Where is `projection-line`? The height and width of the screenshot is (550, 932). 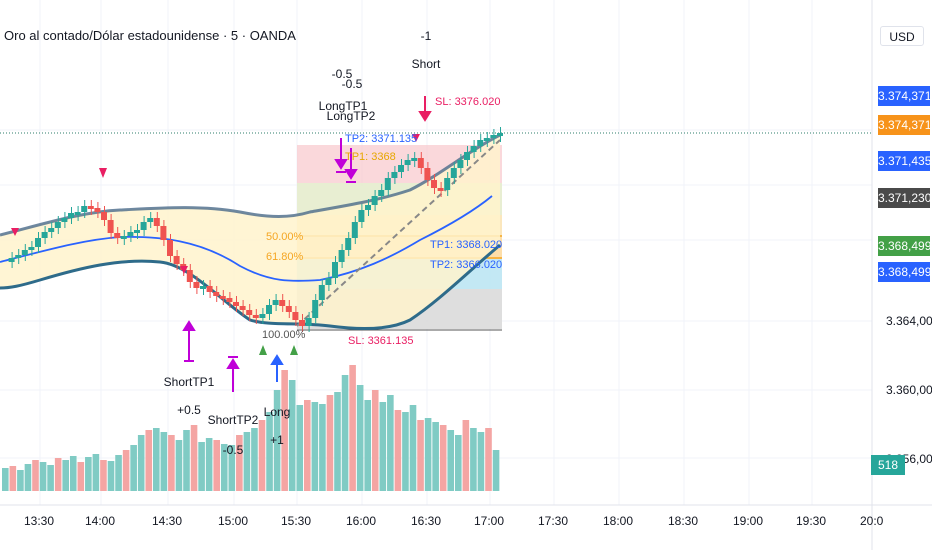 projection-line is located at coordinates (398, 233).